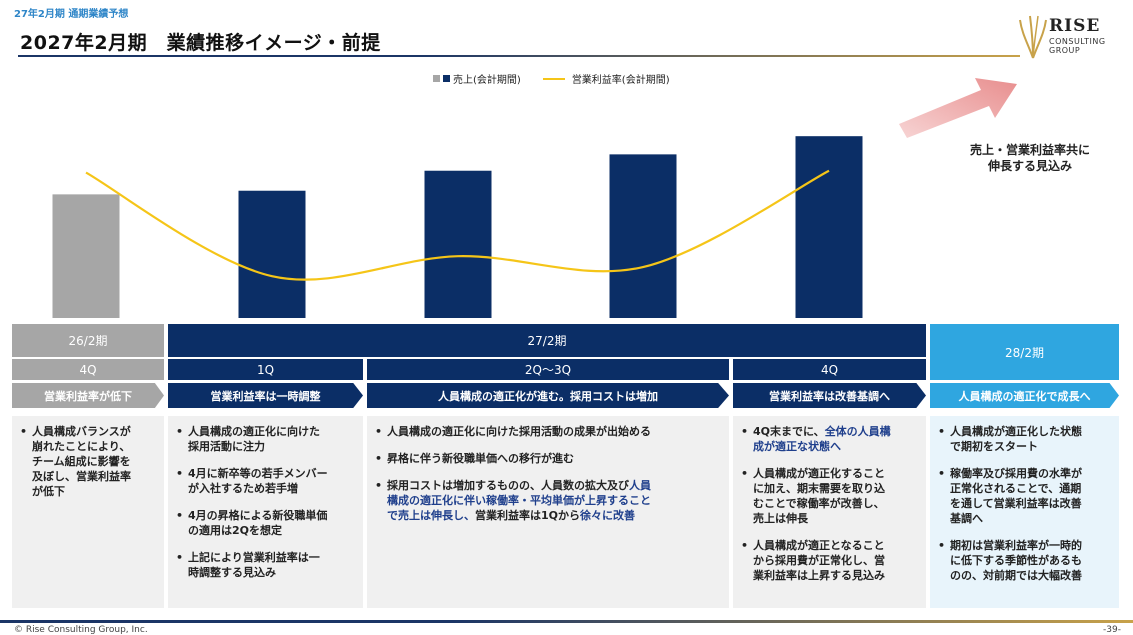 This screenshot has height=635, width=1133. Describe the element at coordinates (1029, 166) in the screenshot. I see `callout-line2: 伸長する見込み` at that location.